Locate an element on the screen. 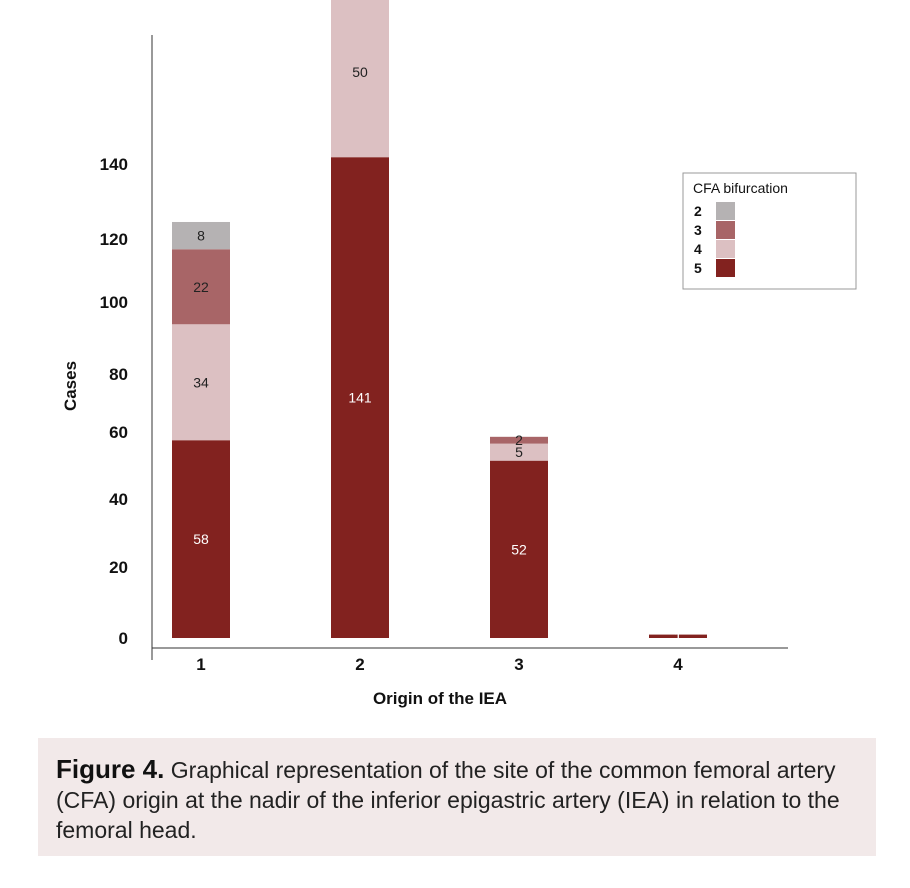 The image size is (910, 888). bar-value-label: 52 is located at coordinates (519, 549).